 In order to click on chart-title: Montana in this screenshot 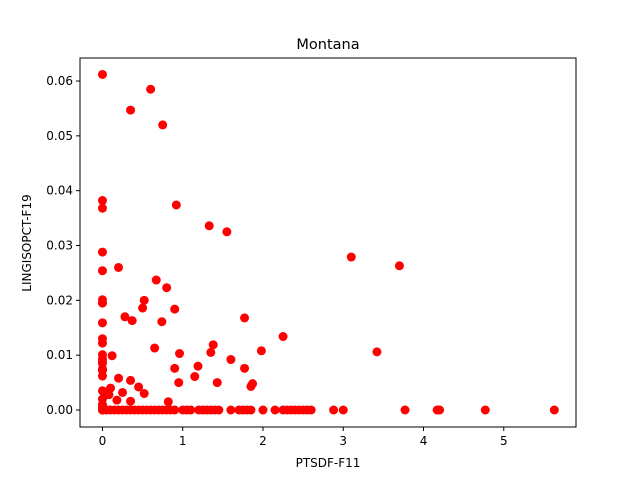, I will do `click(327, 45)`.